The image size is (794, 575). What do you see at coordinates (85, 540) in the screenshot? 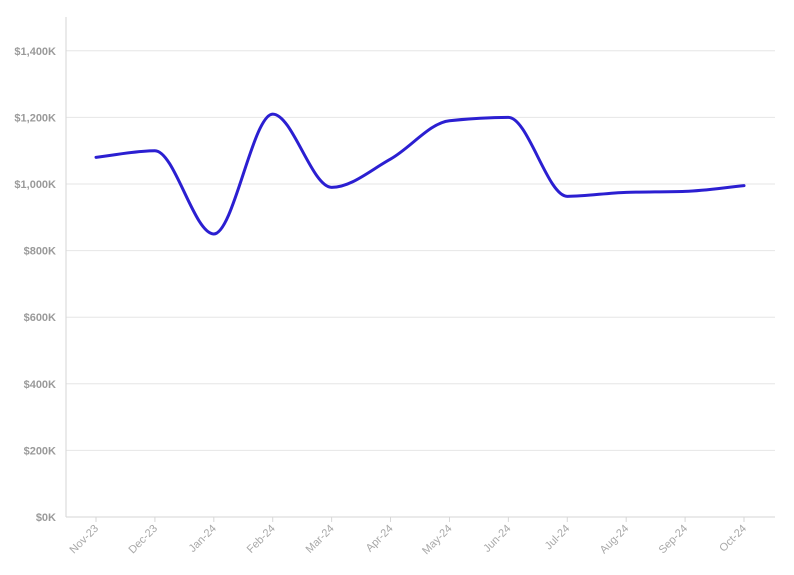
I see `x-tick-label: Nov-23` at bounding box center [85, 540].